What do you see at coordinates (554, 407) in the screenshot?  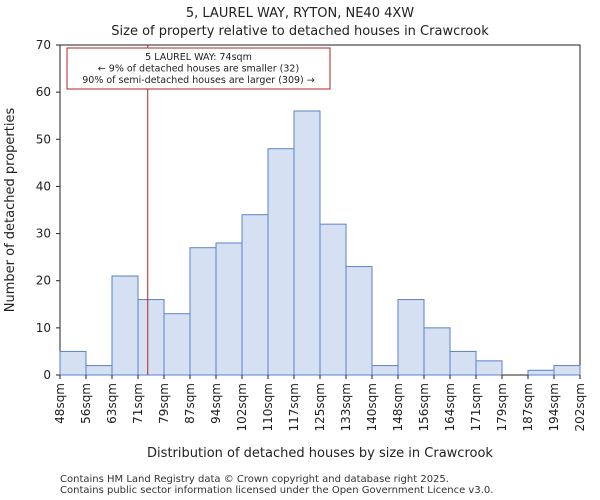 I see `x-tick-label: 194sqm` at bounding box center [554, 407].